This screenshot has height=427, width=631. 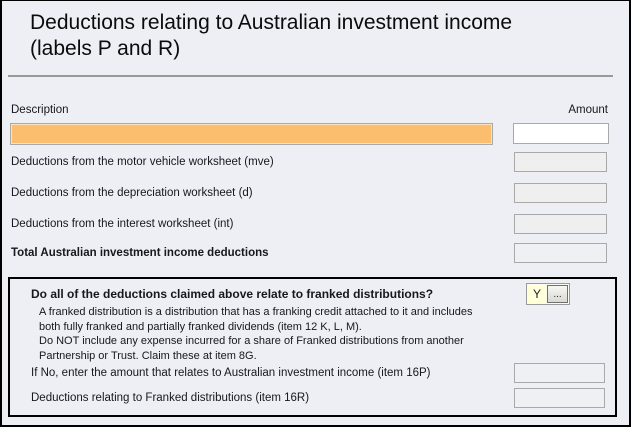 What do you see at coordinates (251, 134) in the screenshot?
I see `description-input` at bounding box center [251, 134].